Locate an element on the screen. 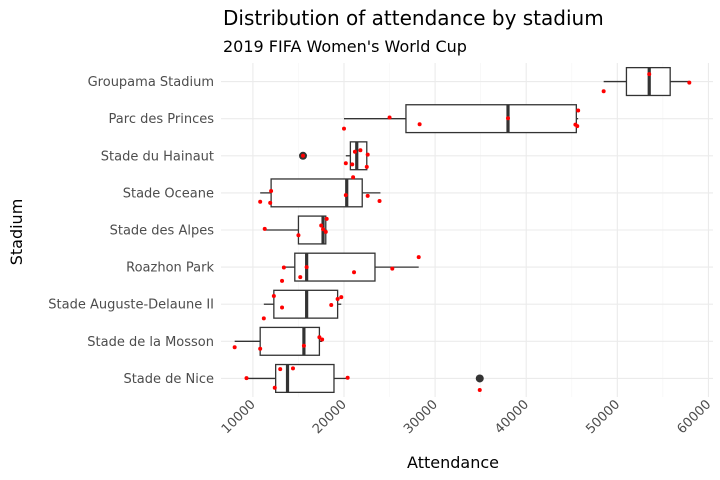 The width and height of the screenshot is (720, 480). chart-subtitle: 2019 FIFA Women's World Cup is located at coordinates (345, 46).